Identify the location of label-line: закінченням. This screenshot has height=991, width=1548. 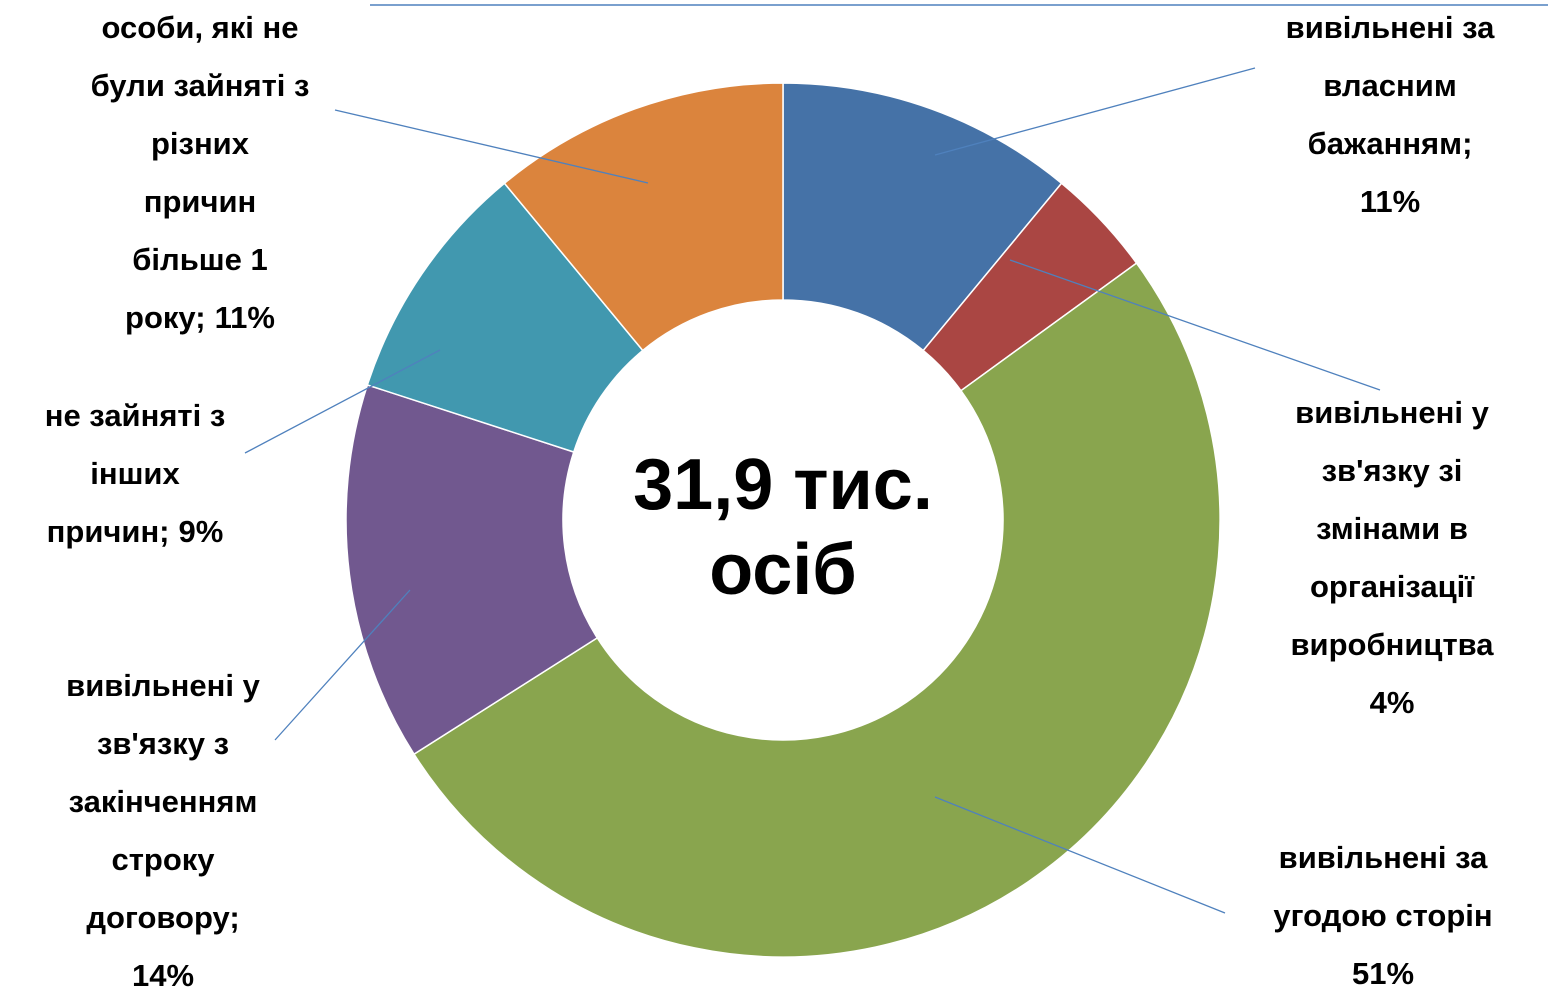
(163, 801).